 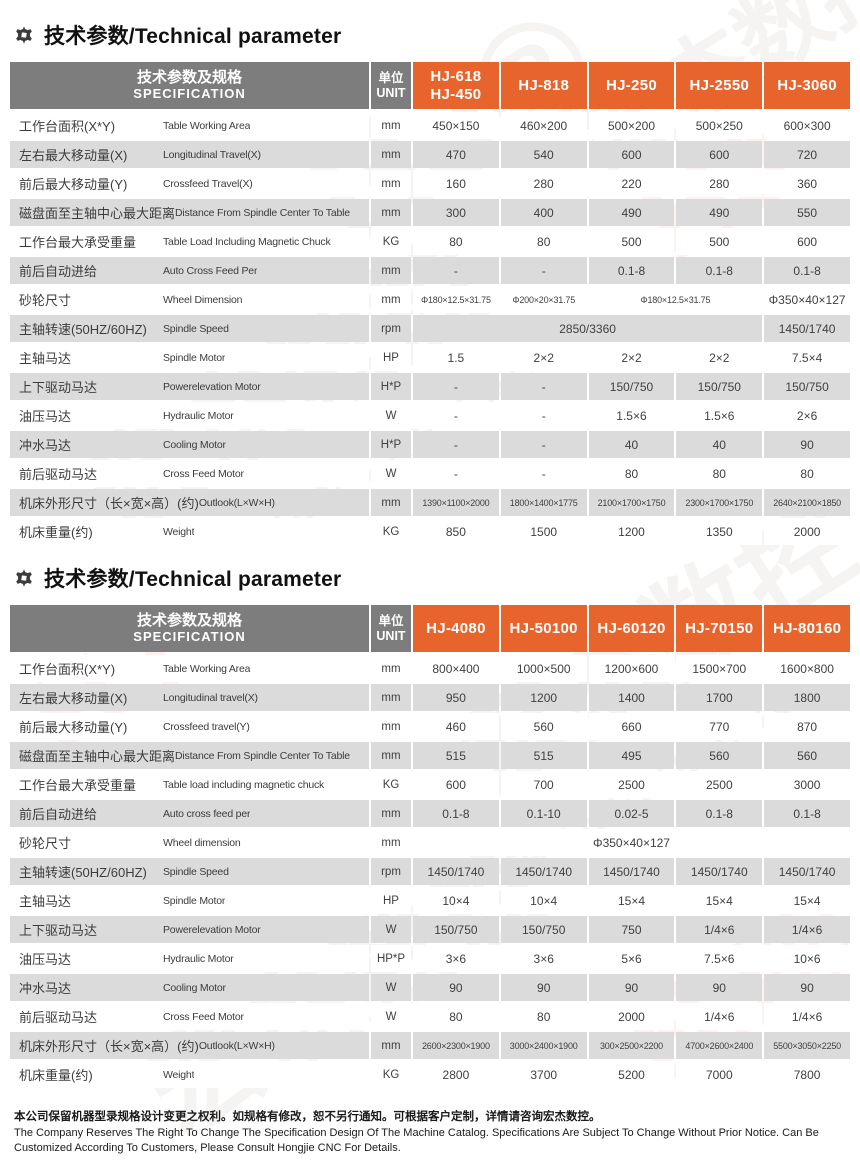 I want to click on value-cell: 1/4×6, so click(x=719, y=929).